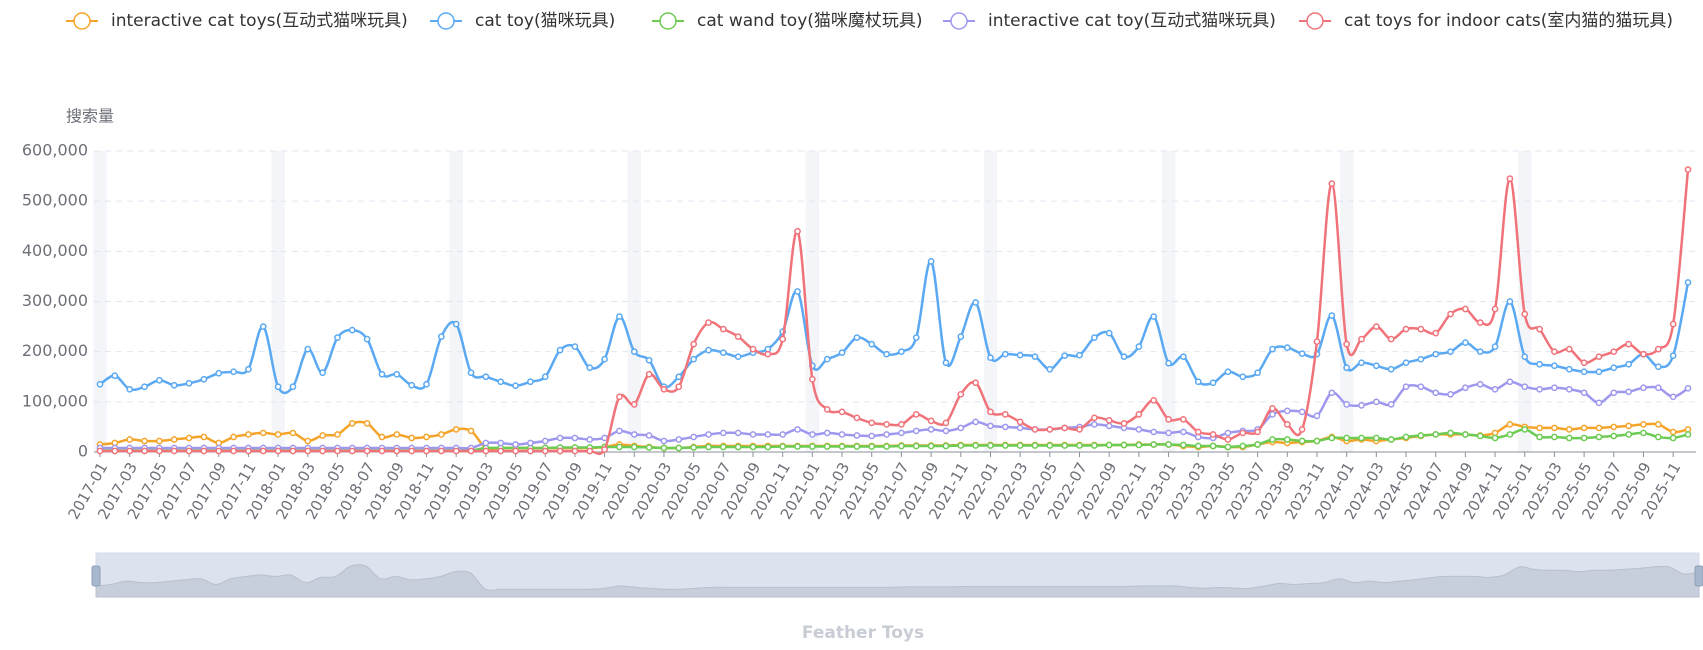 This screenshot has width=1703, height=650. Describe the element at coordinates (1109, 21) in the screenshot. I see `legend-item: interactive cat toy(互动式猫咪玩具)` at that location.